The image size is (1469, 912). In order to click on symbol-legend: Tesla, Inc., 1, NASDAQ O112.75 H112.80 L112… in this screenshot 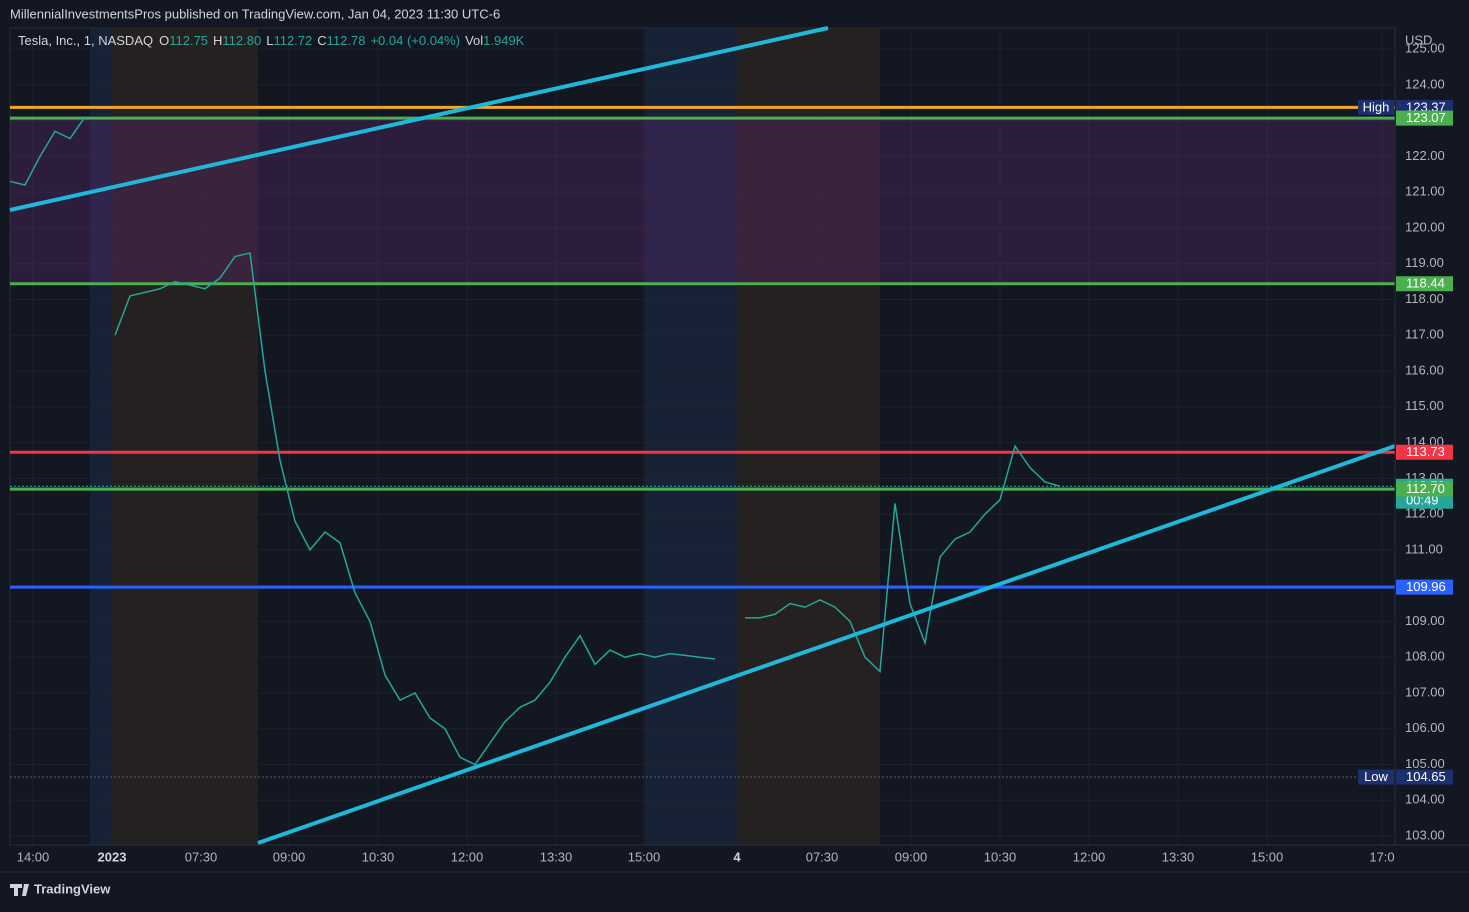, I will do `click(271, 40)`.